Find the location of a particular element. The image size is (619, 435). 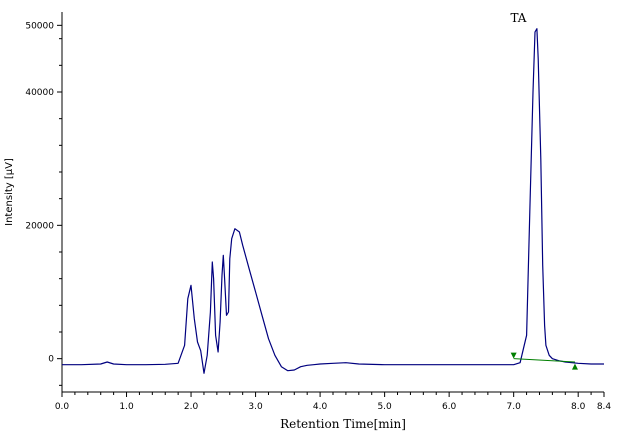

x-tick-label: 0.0 is located at coordinates (62, 407).